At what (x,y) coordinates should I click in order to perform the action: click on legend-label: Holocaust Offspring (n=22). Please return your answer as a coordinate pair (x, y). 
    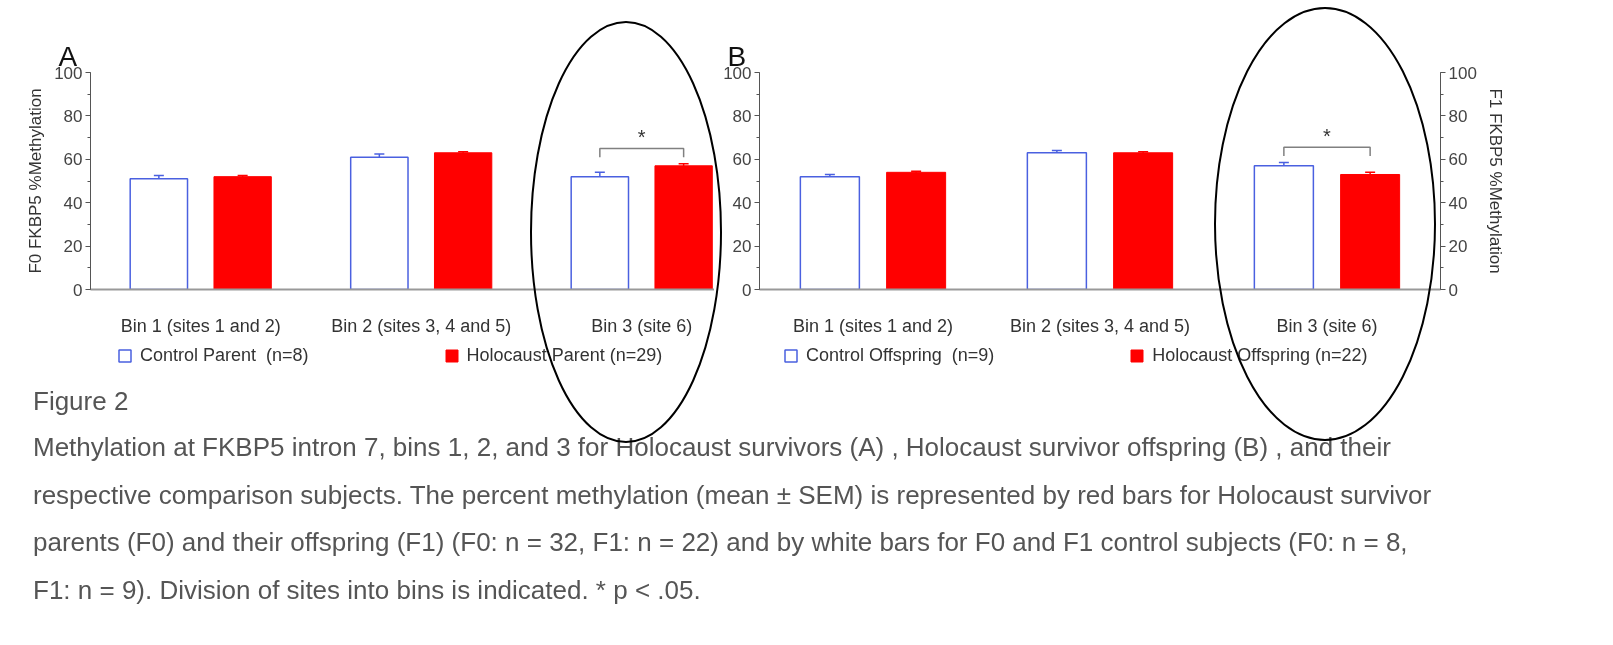
    Looking at the image, I should click on (1260, 355).